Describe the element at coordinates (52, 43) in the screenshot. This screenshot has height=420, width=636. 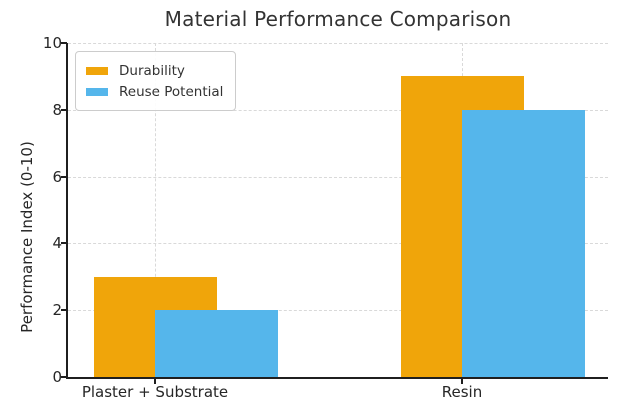
I see `y-tick-label-10: 10` at that location.